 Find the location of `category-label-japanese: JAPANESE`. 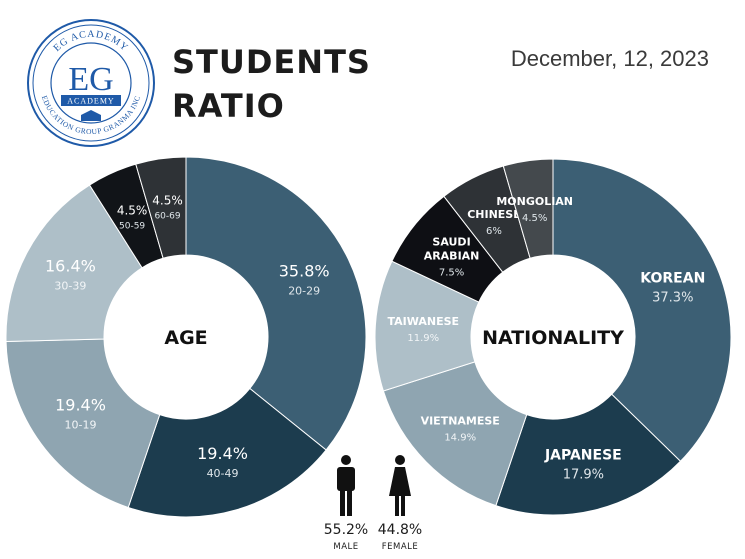

category-label-japanese: JAPANESE is located at coordinates (583, 456).